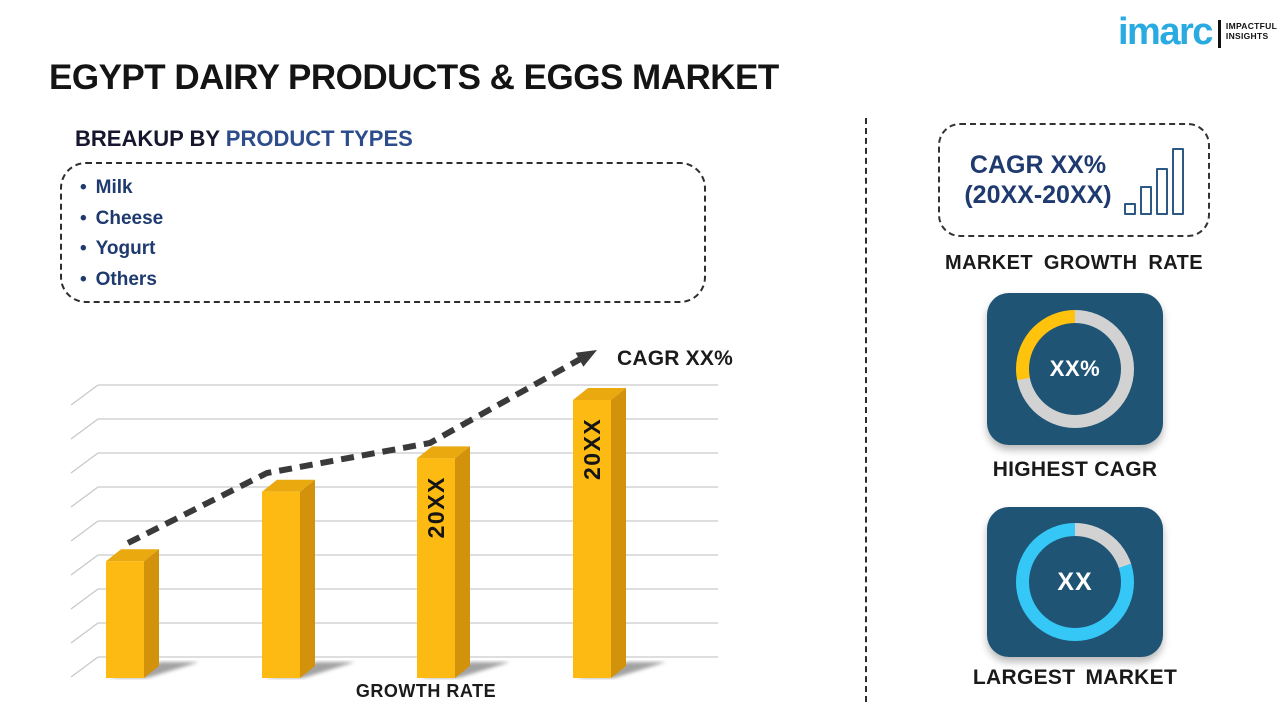 This screenshot has width=1280, height=720. I want to click on logo-tagline-line1: IMPACTFUL, so click(1251, 26).